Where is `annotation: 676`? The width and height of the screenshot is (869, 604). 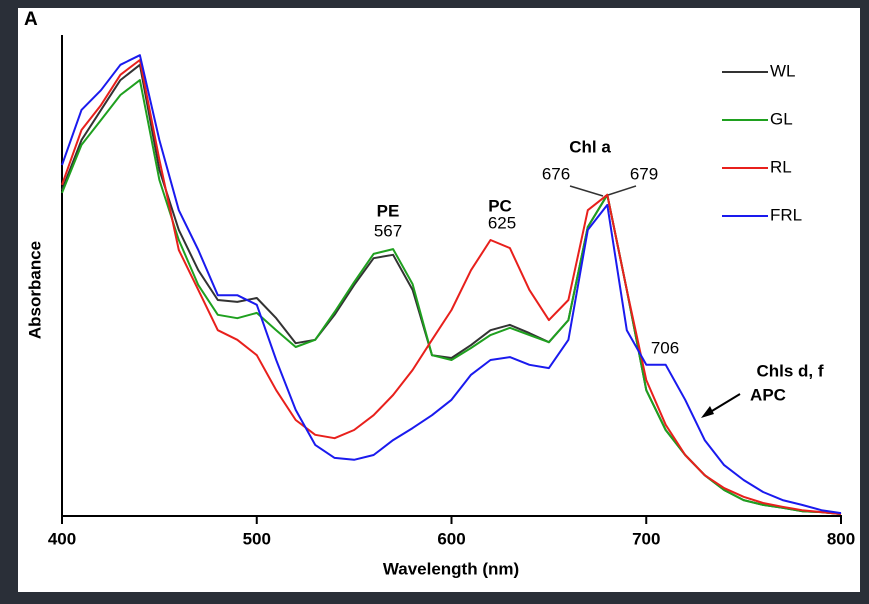 annotation: 676 is located at coordinates (556, 173).